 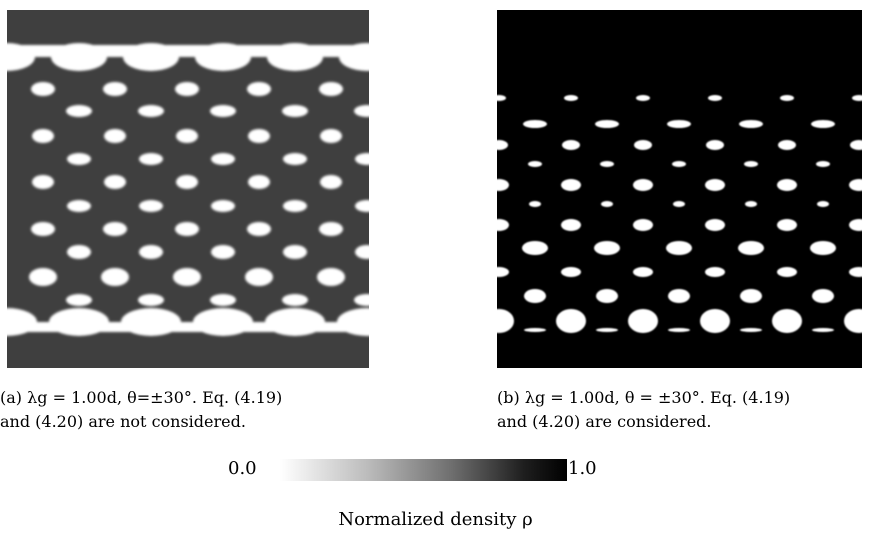 What do you see at coordinates (582, 468) in the screenshot?
I see `colorbar-max-label: 1.0` at bounding box center [582, 468].